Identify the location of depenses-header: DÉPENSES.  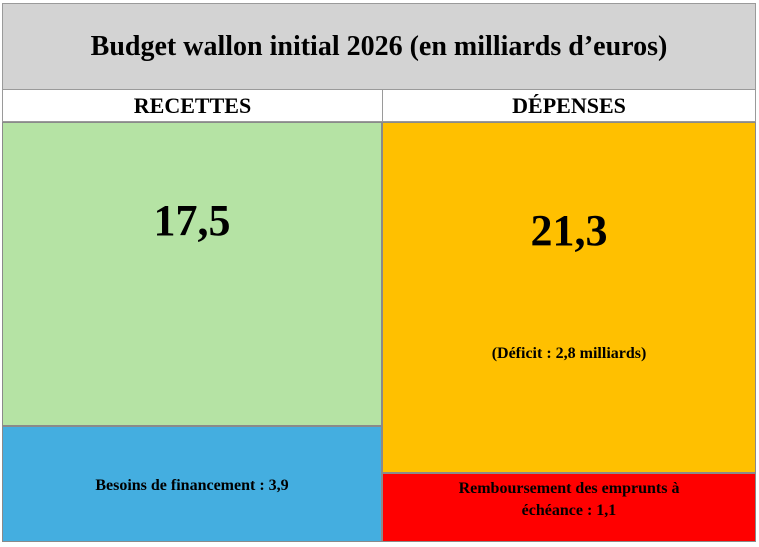
(569, 106).